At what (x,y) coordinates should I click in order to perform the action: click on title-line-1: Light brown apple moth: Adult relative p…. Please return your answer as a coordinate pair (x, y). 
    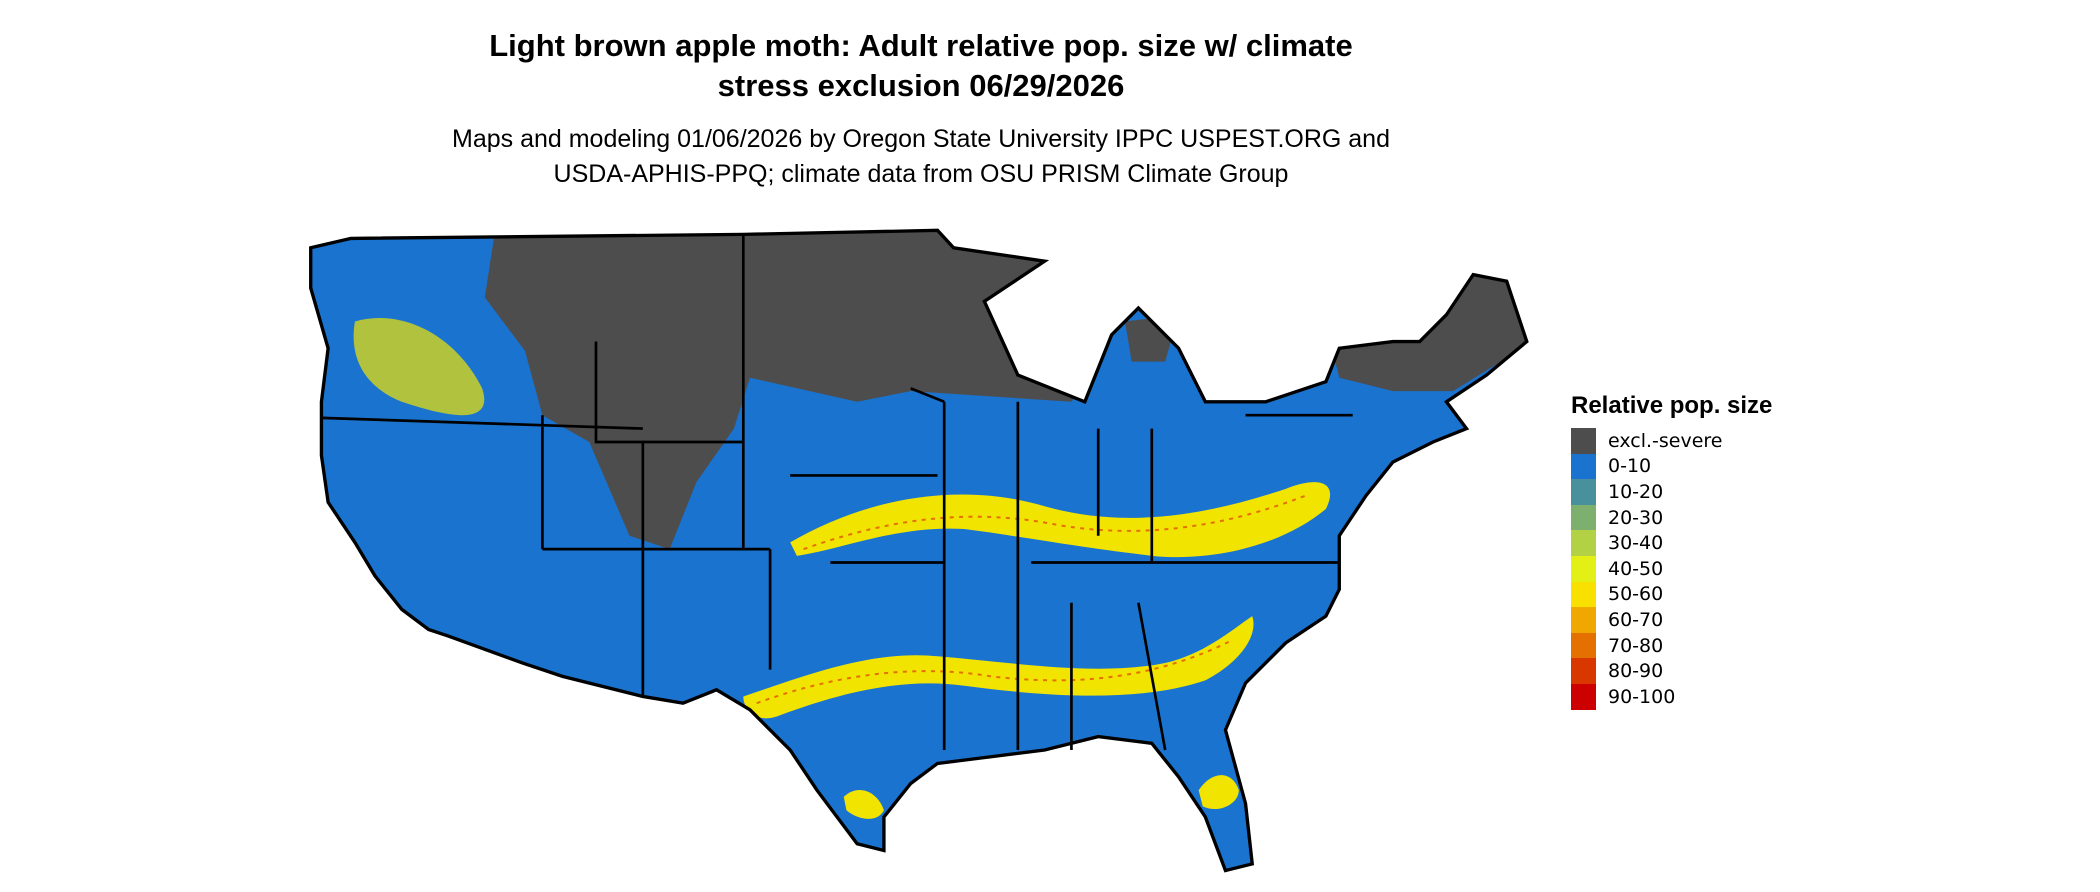
    Looking at the image, I should click on (921, 45).